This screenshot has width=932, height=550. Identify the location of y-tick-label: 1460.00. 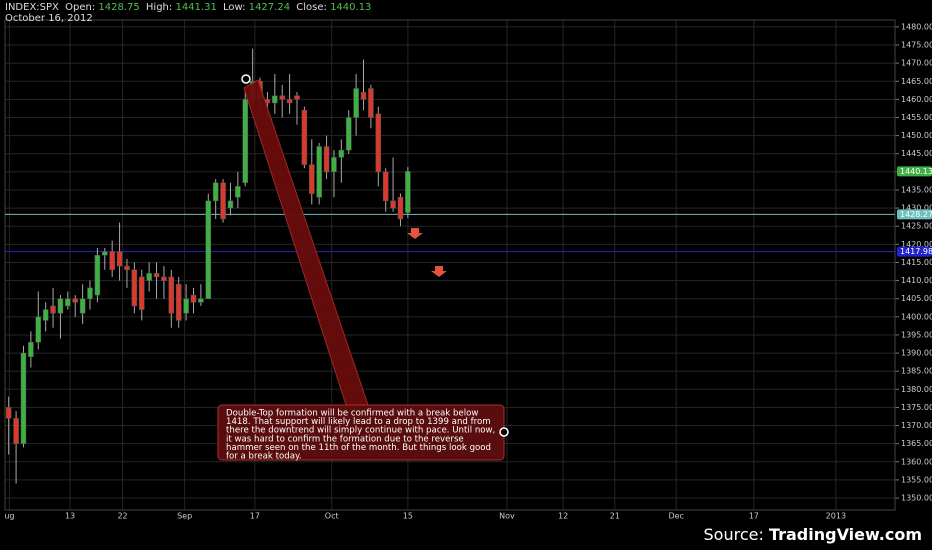
(916, 99).